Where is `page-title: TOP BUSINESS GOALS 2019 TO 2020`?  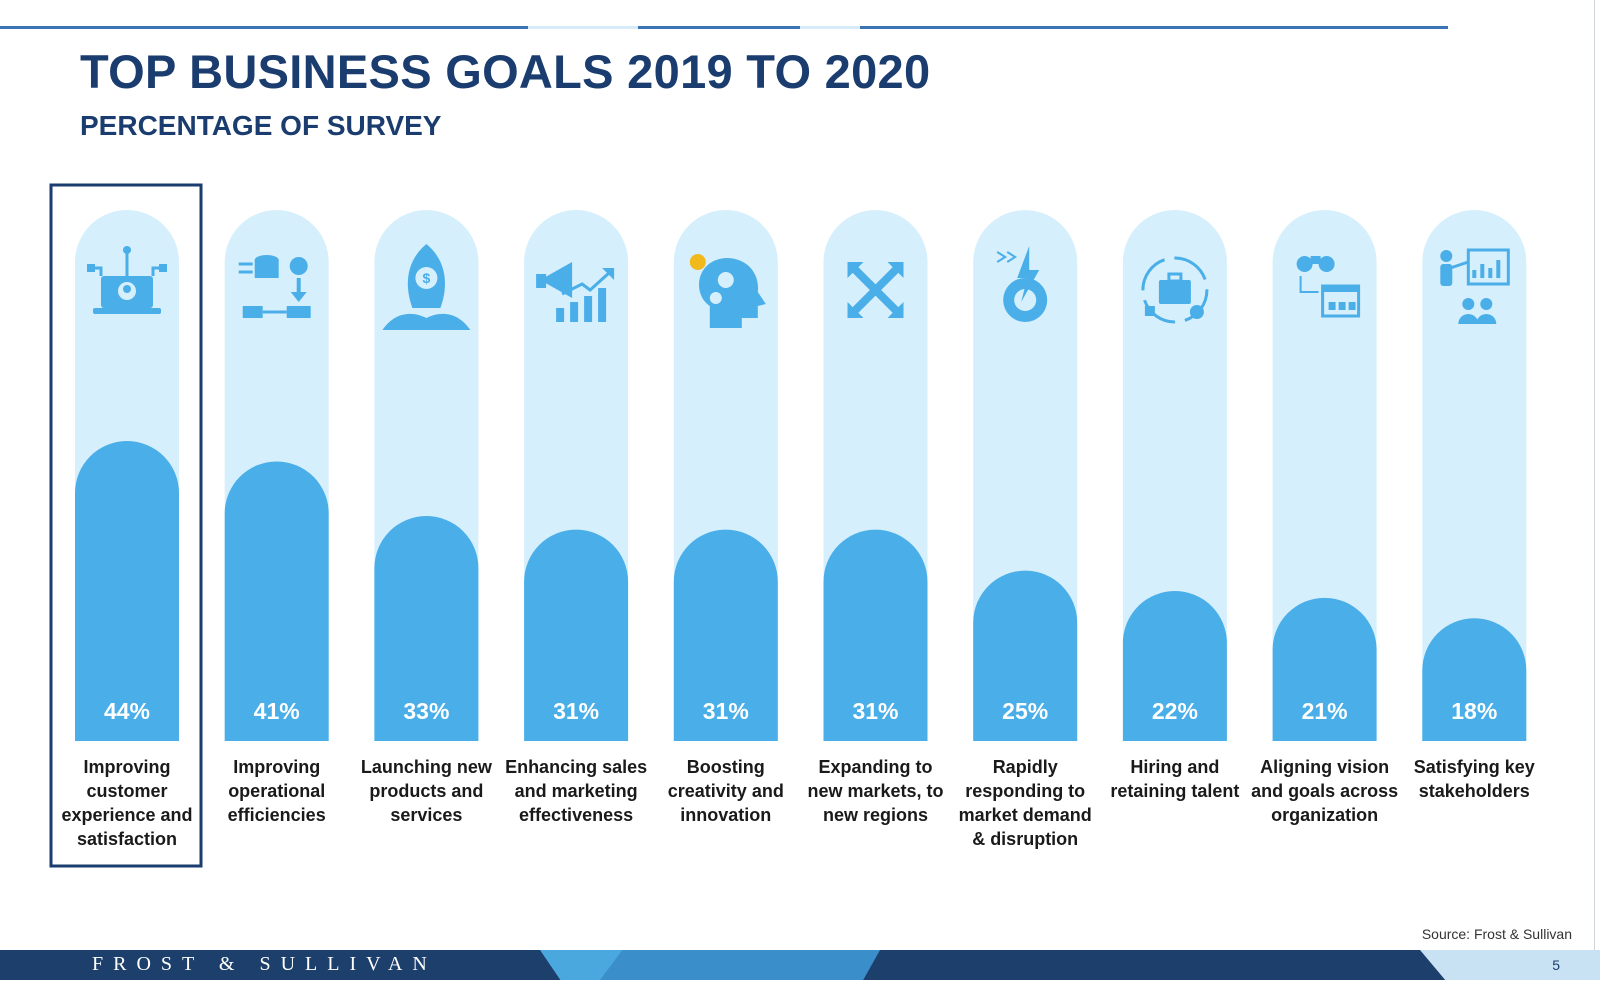
page-title: TOP BUSINESS GOALS 2019 TO 2020 is located at coordinates (505, 71).